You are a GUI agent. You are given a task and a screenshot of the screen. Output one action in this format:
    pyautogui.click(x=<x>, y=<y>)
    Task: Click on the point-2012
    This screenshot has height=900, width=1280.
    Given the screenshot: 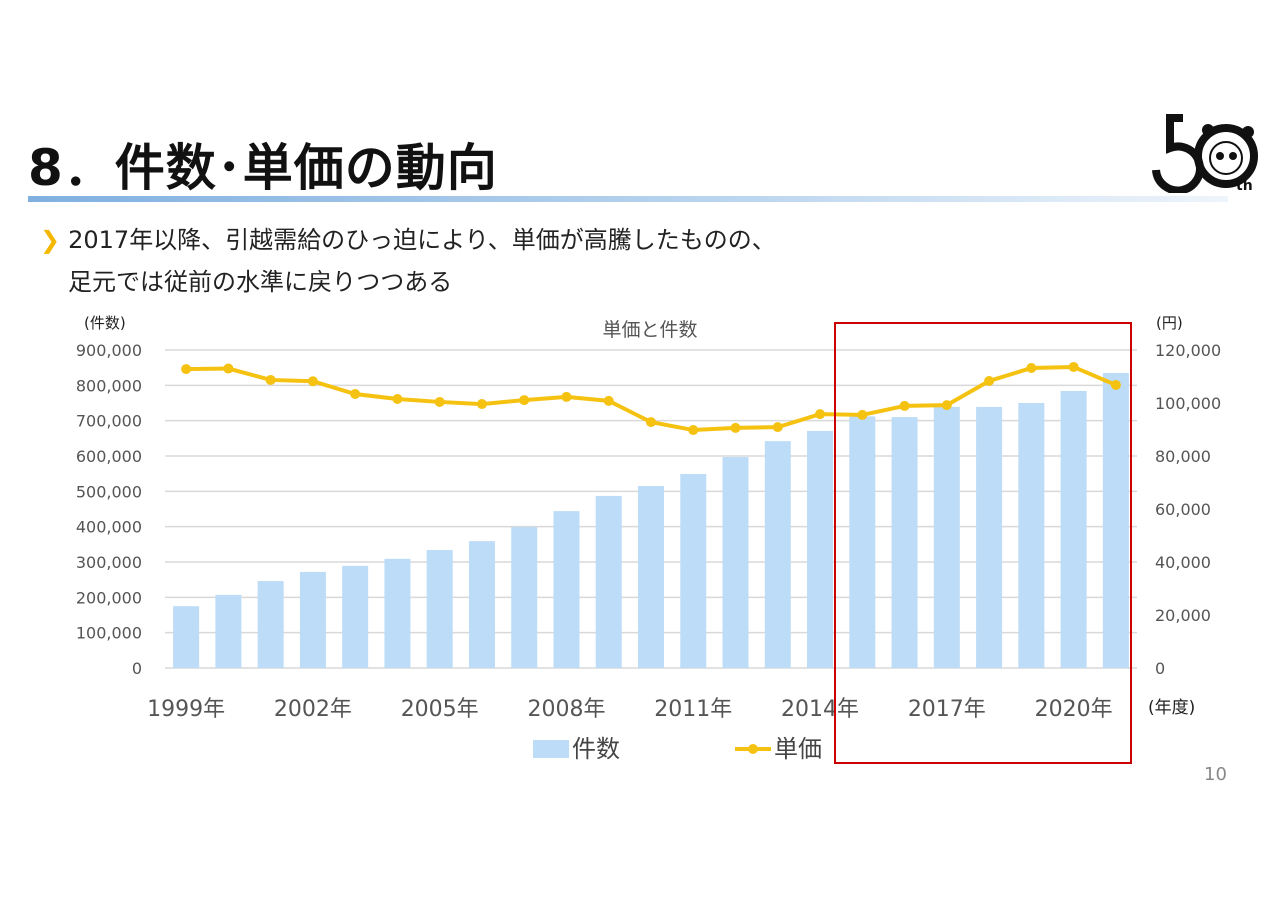 What is the action you would take?
    pyautogui.click(x=735, y=427)
    